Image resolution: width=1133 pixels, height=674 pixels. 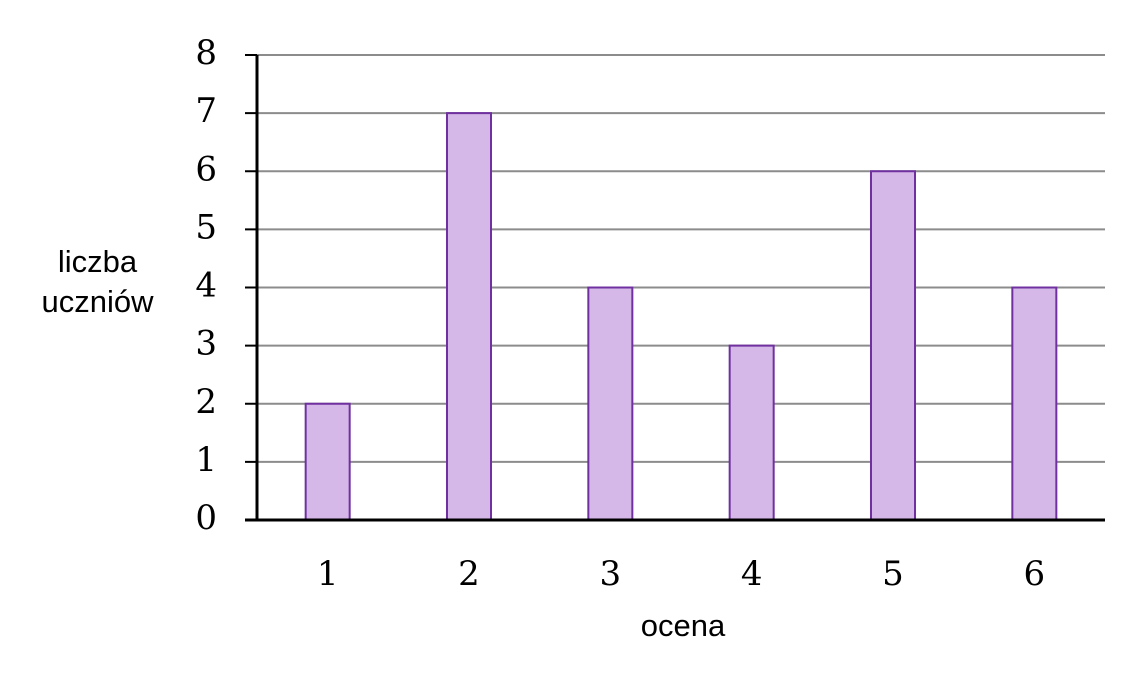 I want to click on x-tick-label: 4, so click(x=752, y=574).